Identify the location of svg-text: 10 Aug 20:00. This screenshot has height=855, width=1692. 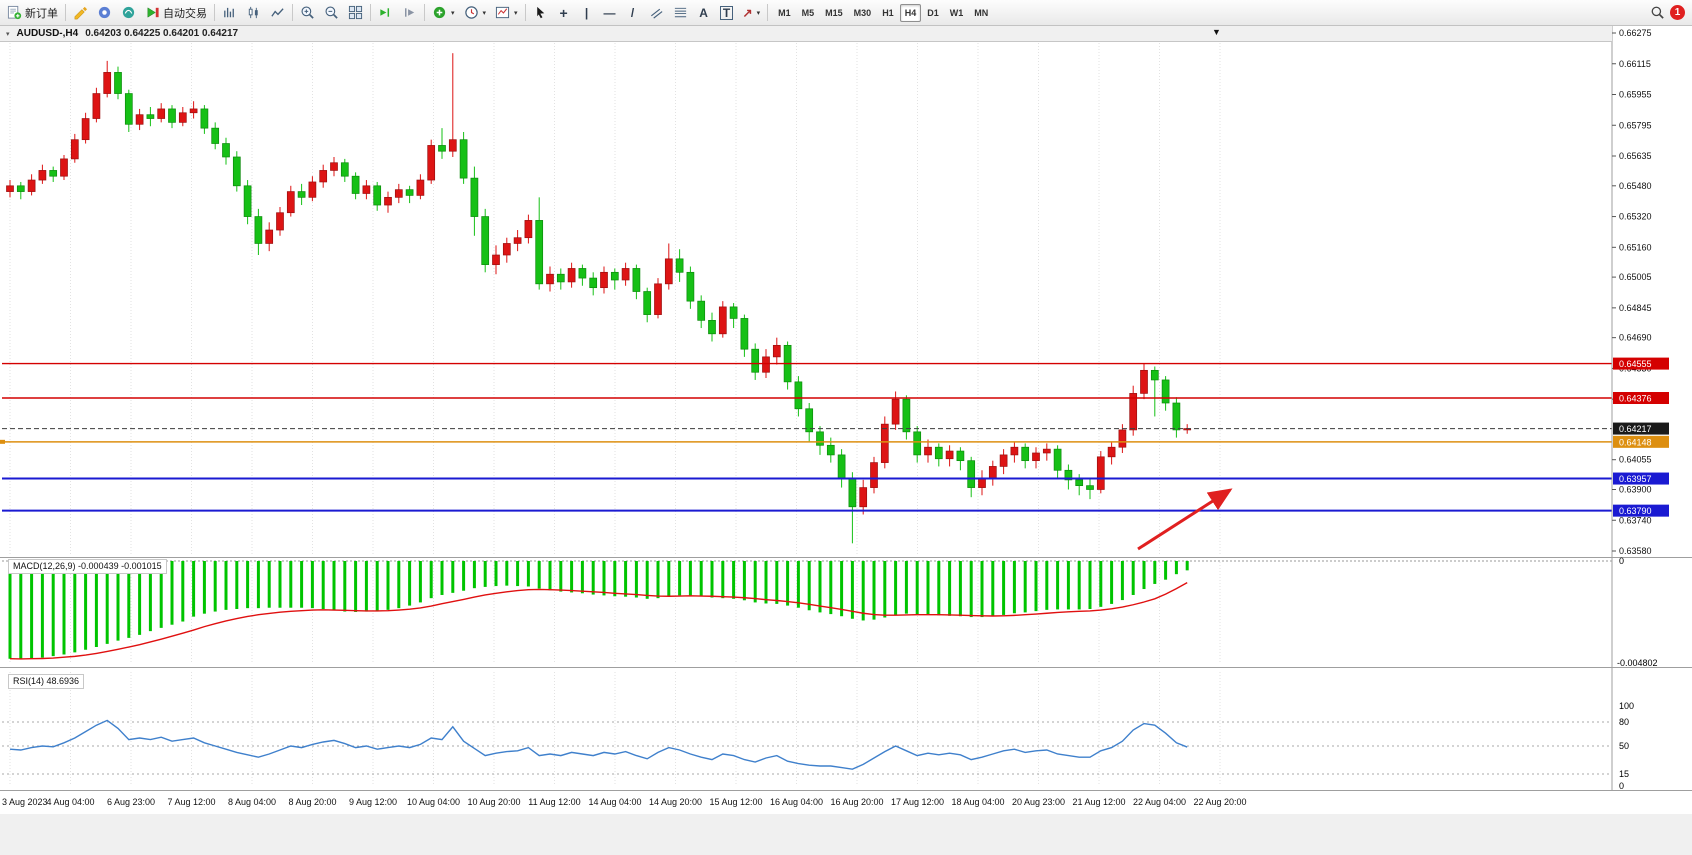
(493, 802).